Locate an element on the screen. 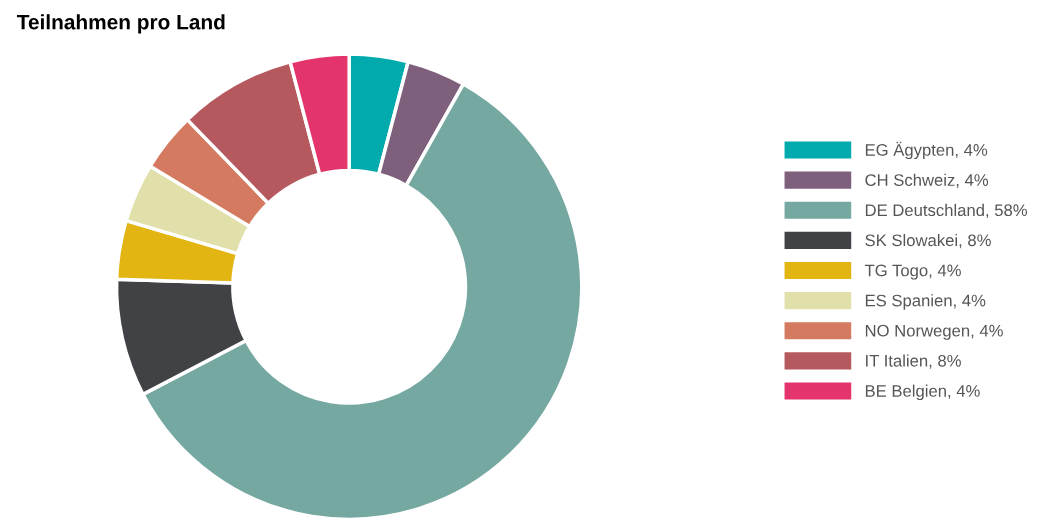 The width and height of the screenshot is (1047, 531). legend-label: IT Italien, 8% is located at coordinates (913, 361).